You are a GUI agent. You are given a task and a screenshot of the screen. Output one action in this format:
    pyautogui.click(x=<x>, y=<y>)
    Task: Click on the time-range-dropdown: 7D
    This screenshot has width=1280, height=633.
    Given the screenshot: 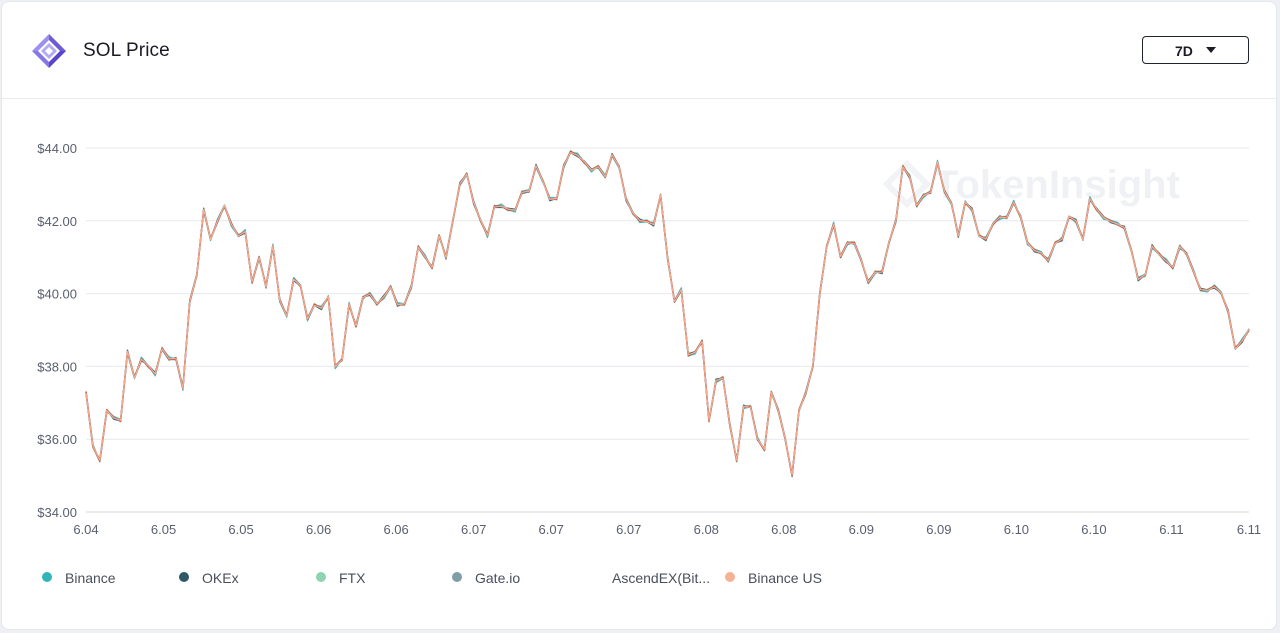 What is the action you would take?
    pyautogui.click(x=1195, y=50)
    